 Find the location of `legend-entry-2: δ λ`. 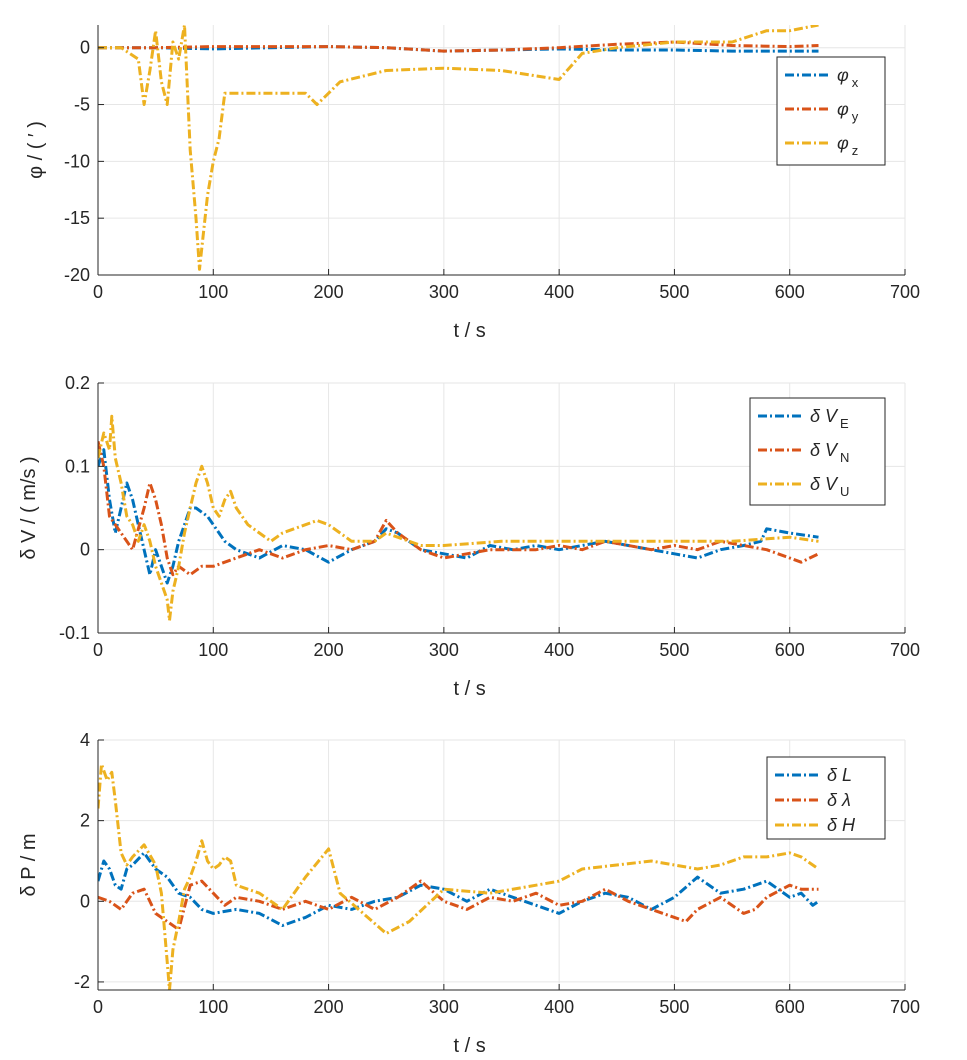

legend-entry-2: δ λ is located at coordinates (839, 800).